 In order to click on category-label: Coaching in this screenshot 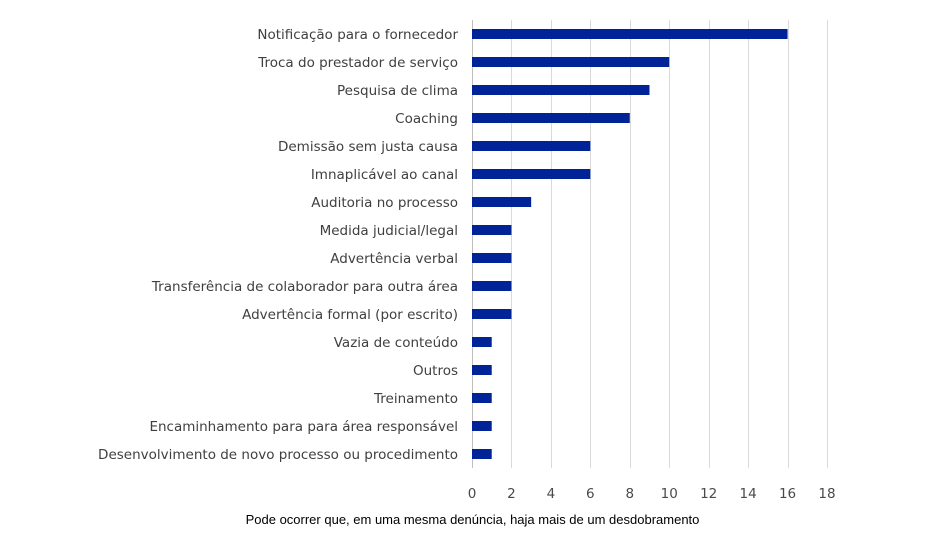, I will do `click(426, 119)`.